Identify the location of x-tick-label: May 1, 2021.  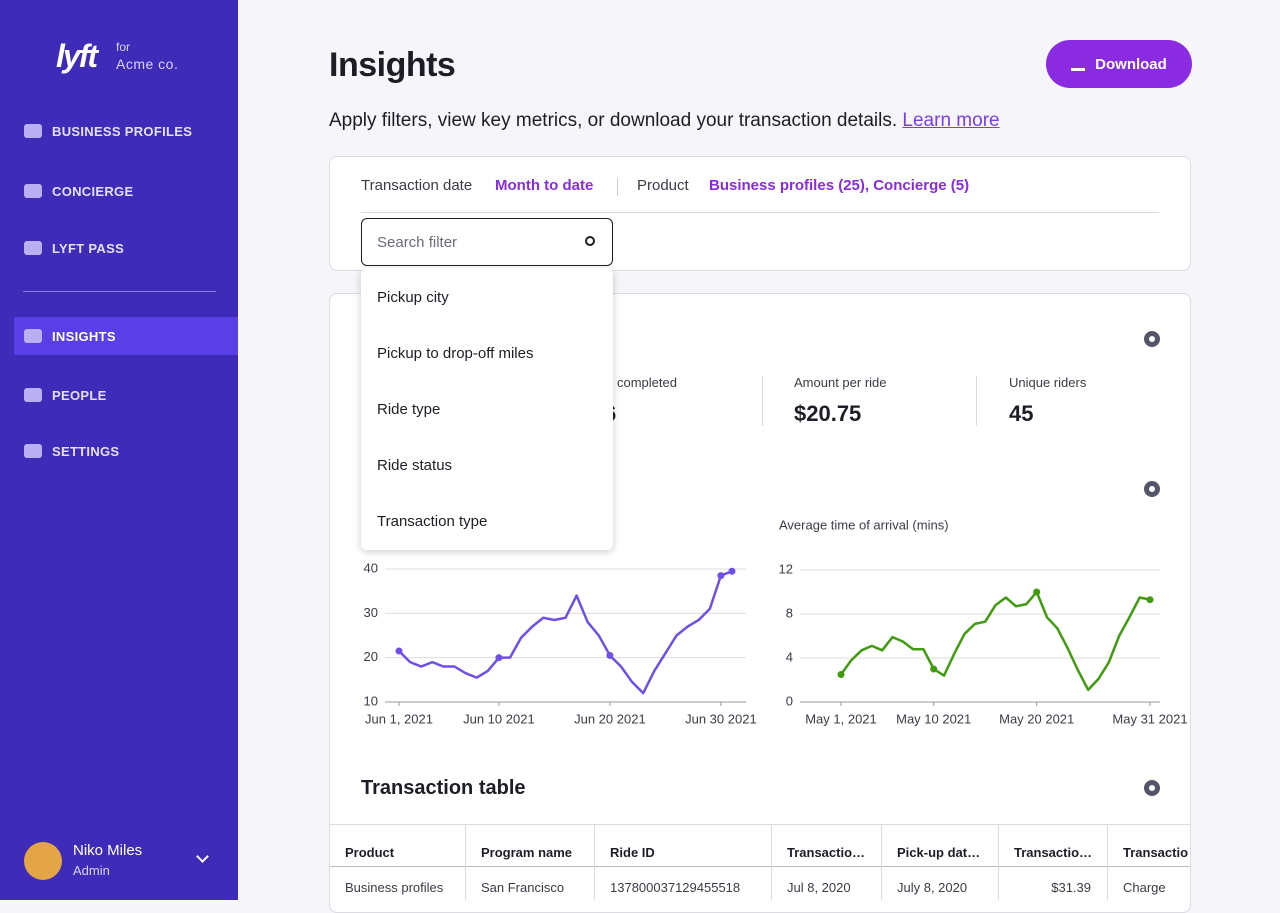
(841, 718).